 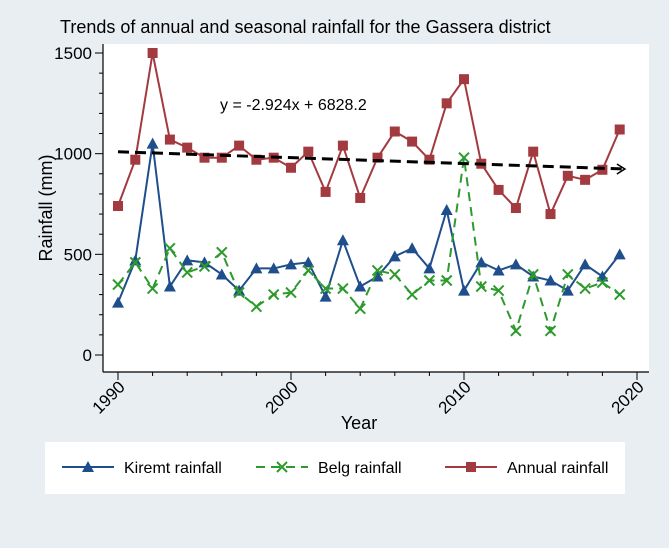 What do you see at coordinates (557, 468) in the screenshot?
I see `legend-label: Annual rainfall` at bounding box center [557, 468].